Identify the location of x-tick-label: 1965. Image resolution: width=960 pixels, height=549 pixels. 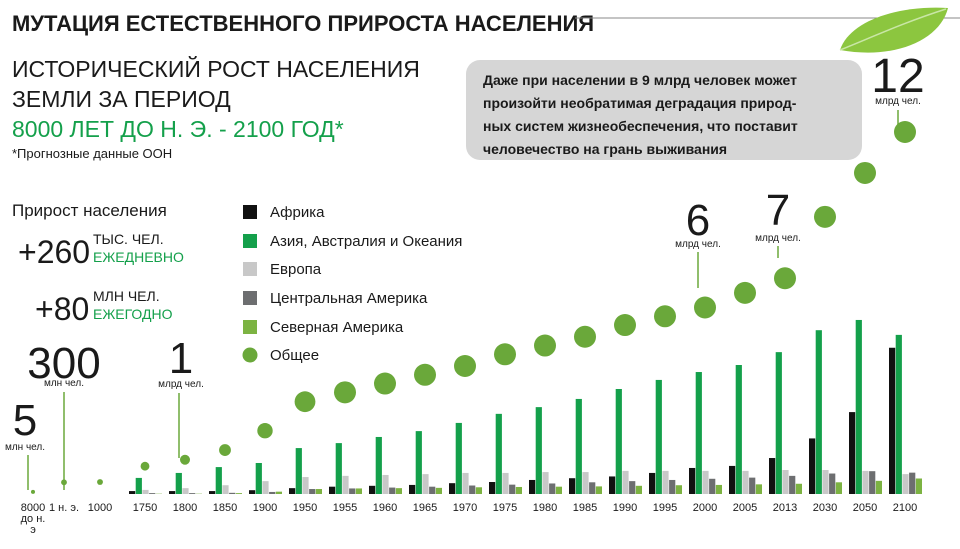
(425, 508).